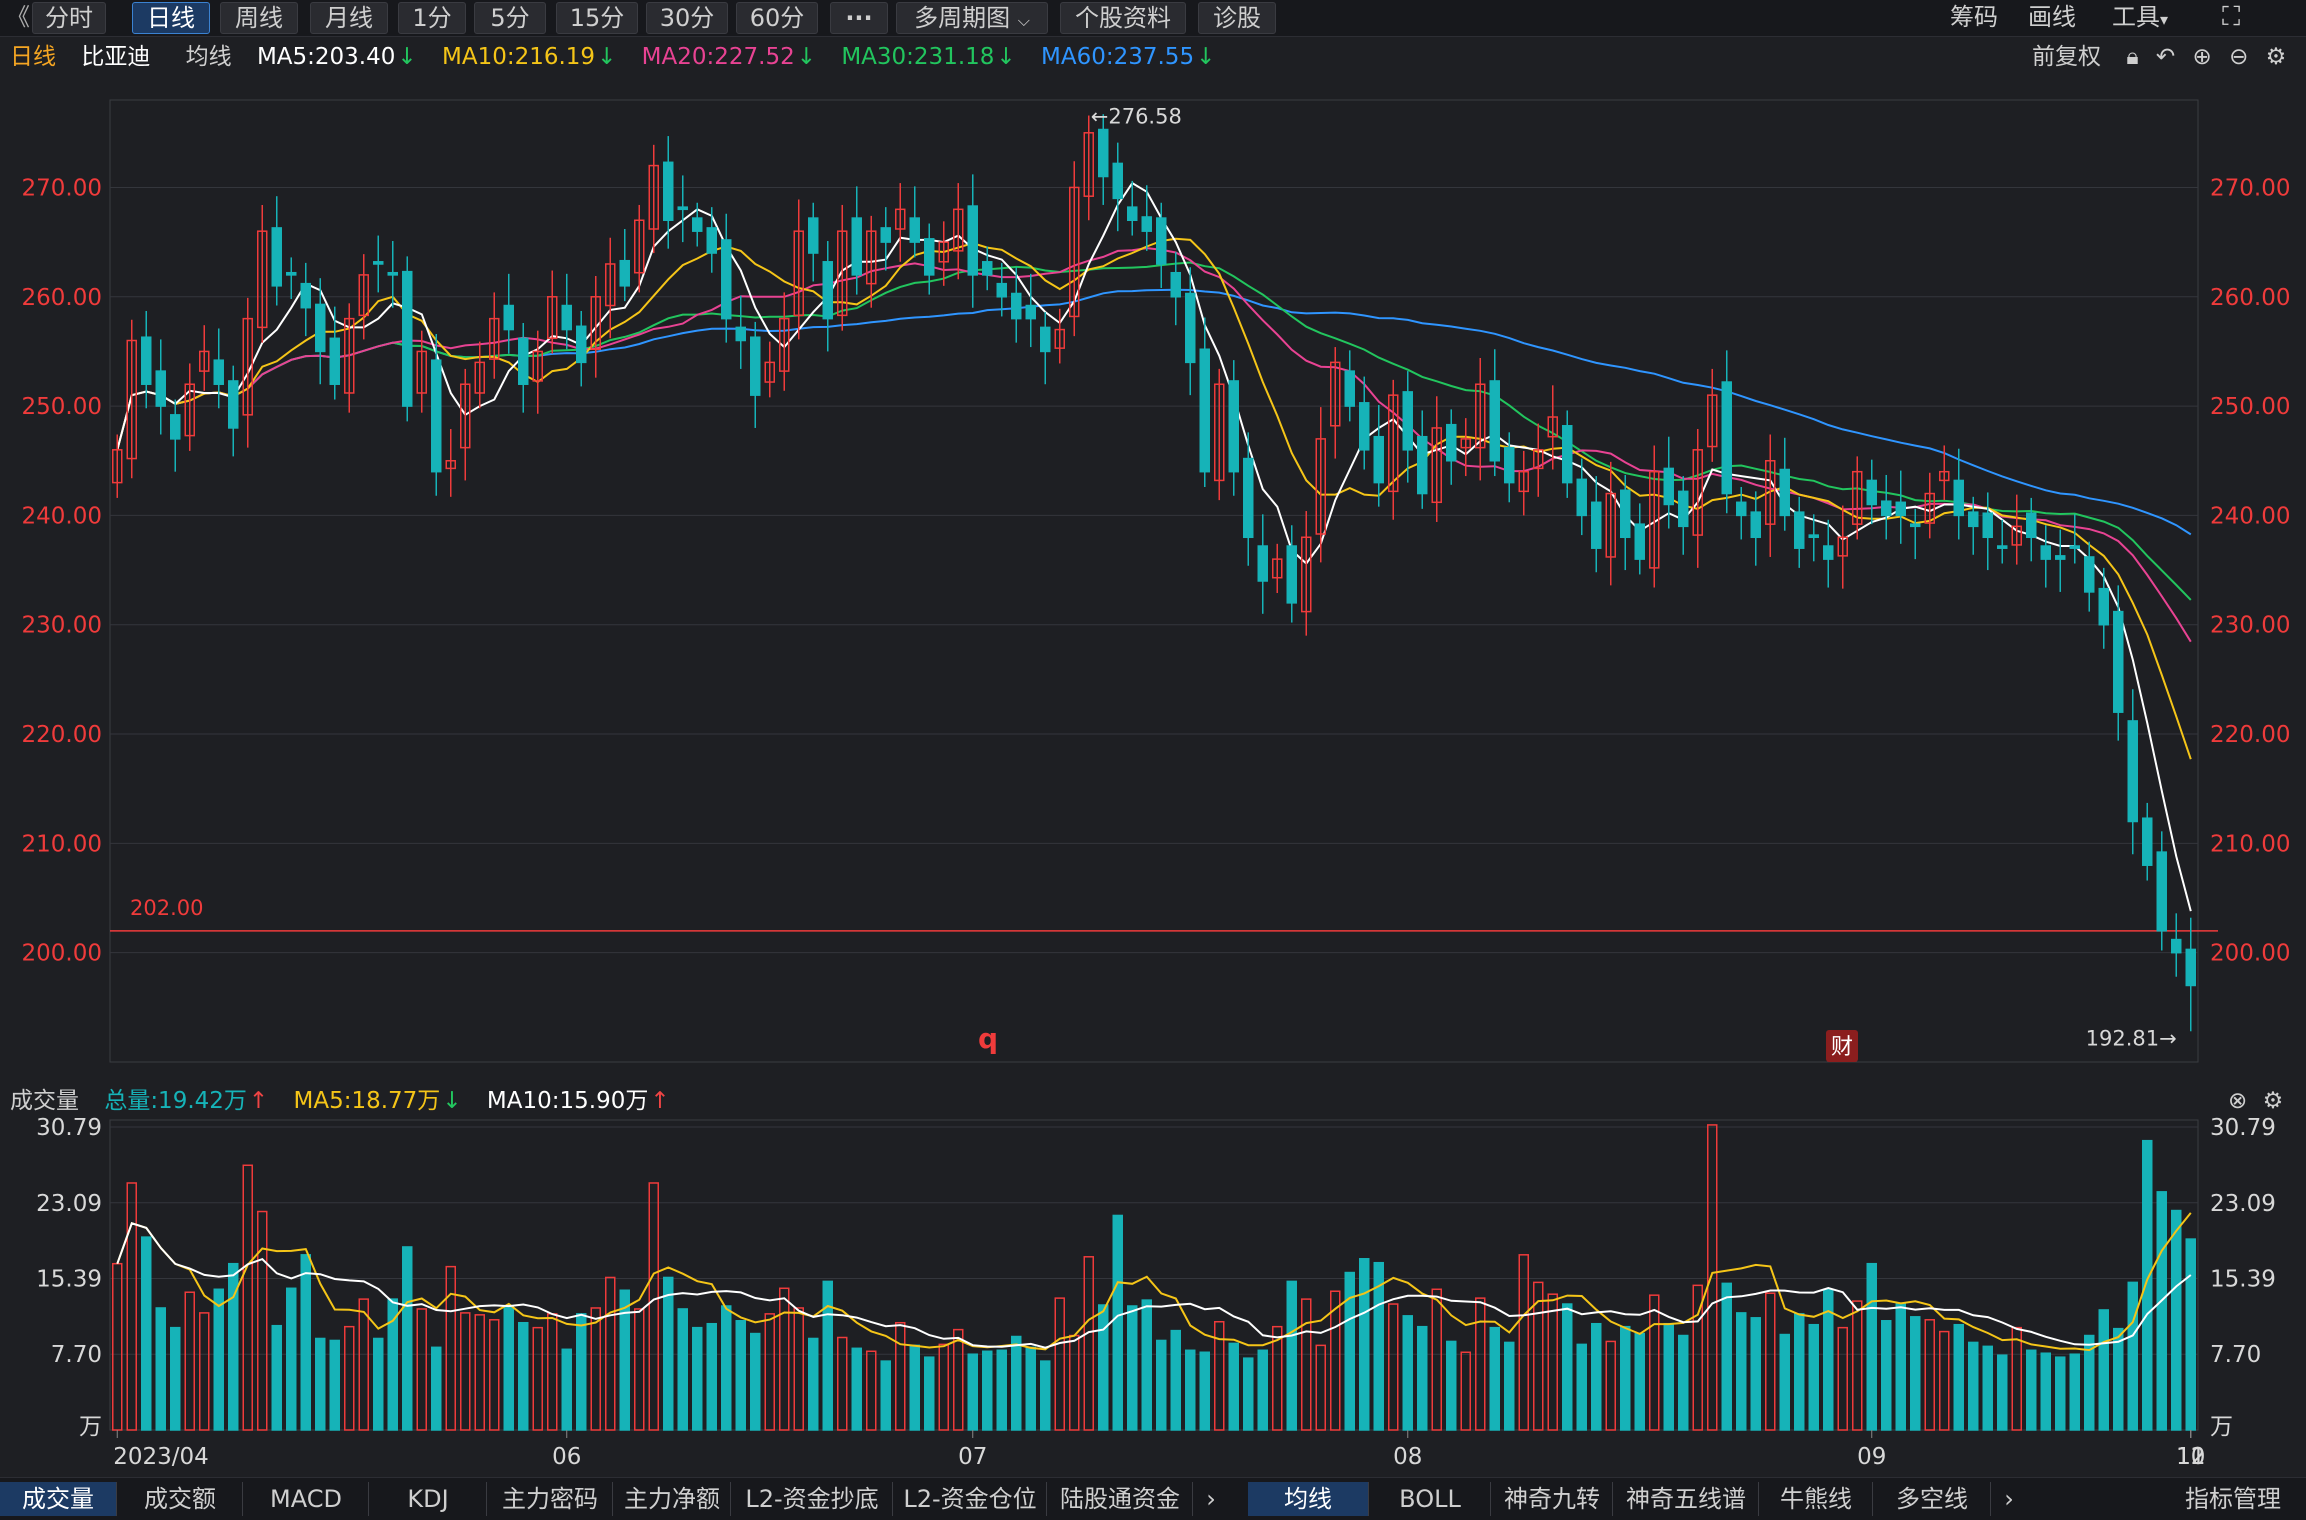 This screenshot has height=1520, width=2306. Describe the element at coordinates (777, 18) in the screenshot. I see `tab-60min: 60分` at that location.